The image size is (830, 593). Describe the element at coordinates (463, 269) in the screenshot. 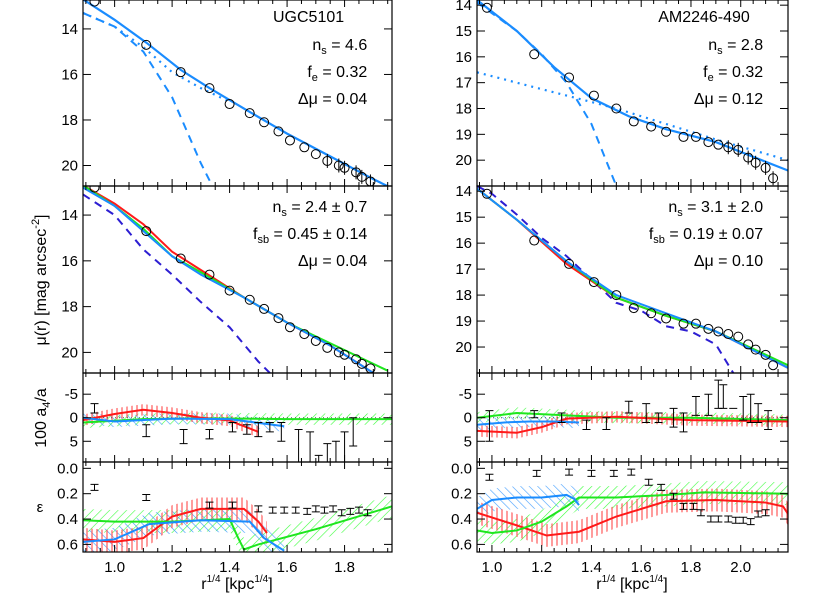

I see `y-tick-label: 17` at that location.